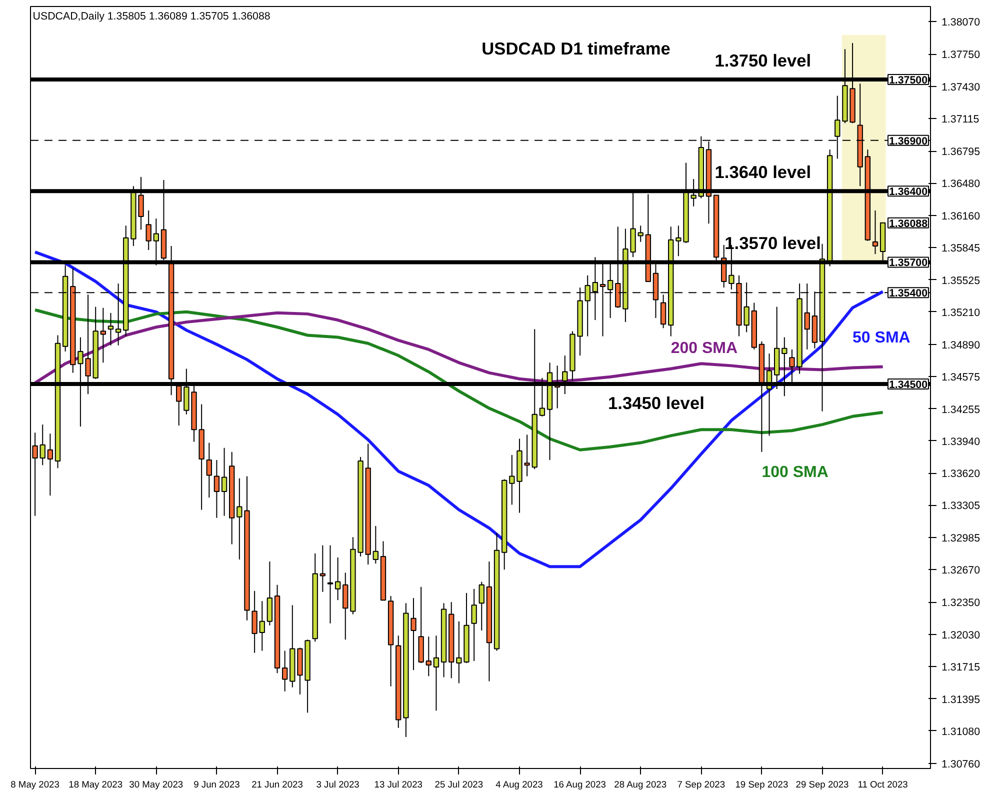  Describe the element at coordinates (277, 785) in the screenshot. I see `x-tick-label: 21 Jun 2023` at that location.